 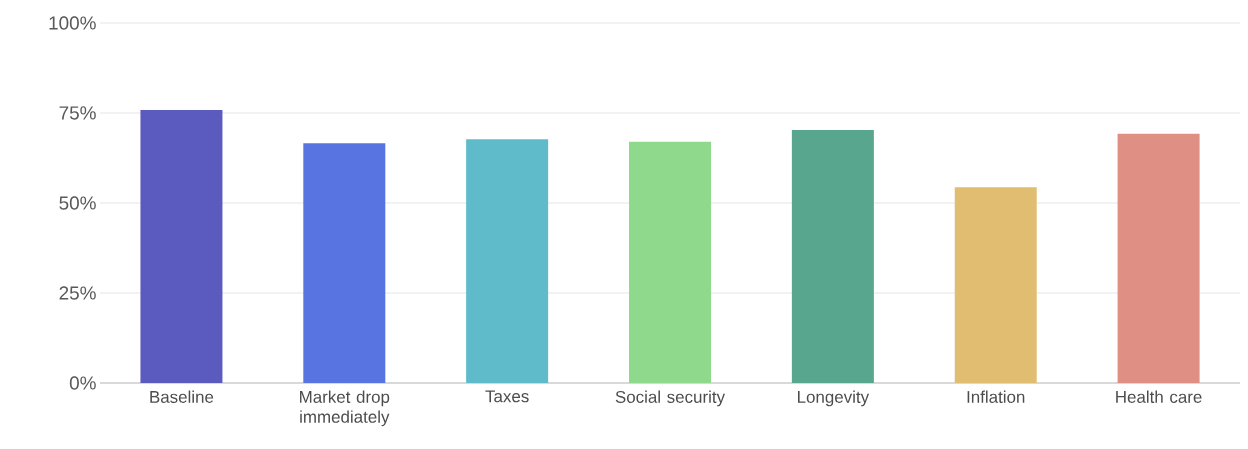 What do you see at coordinates (77, 113) in the screenshot?
I see `y-tick-label: 75%` at bounding box center [77, 113].